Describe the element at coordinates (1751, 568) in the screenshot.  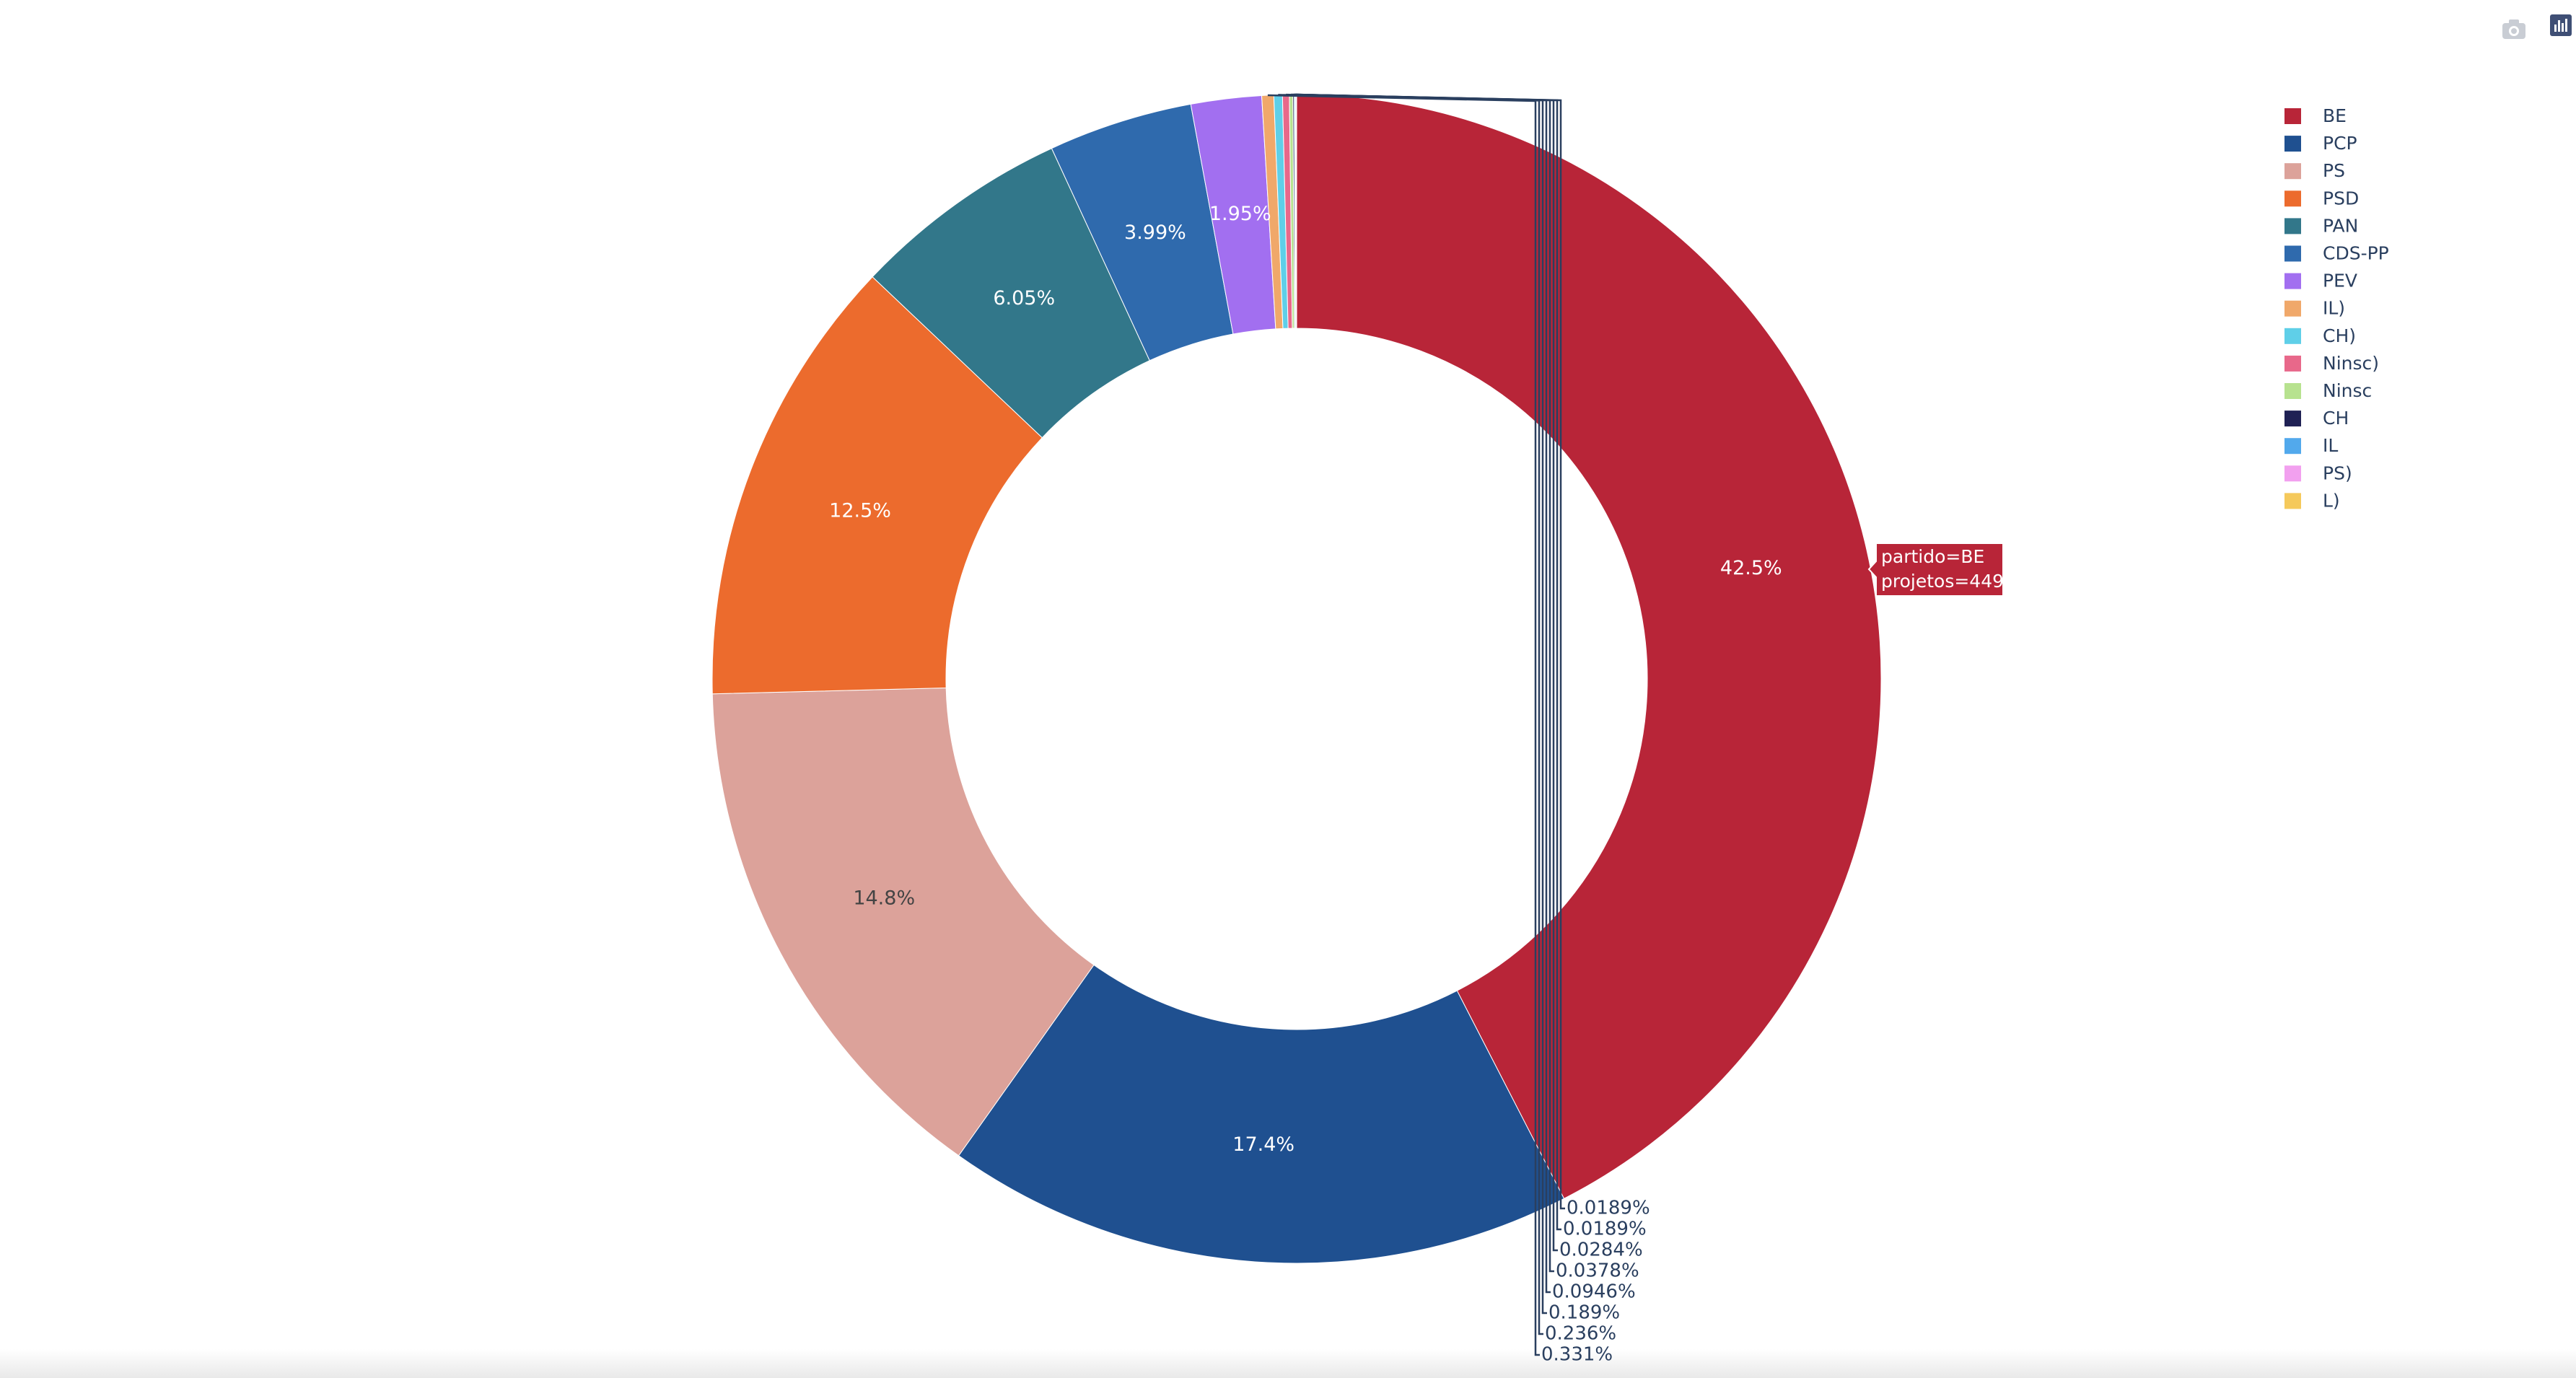
I see `slice-label: 42.5%` at that location.